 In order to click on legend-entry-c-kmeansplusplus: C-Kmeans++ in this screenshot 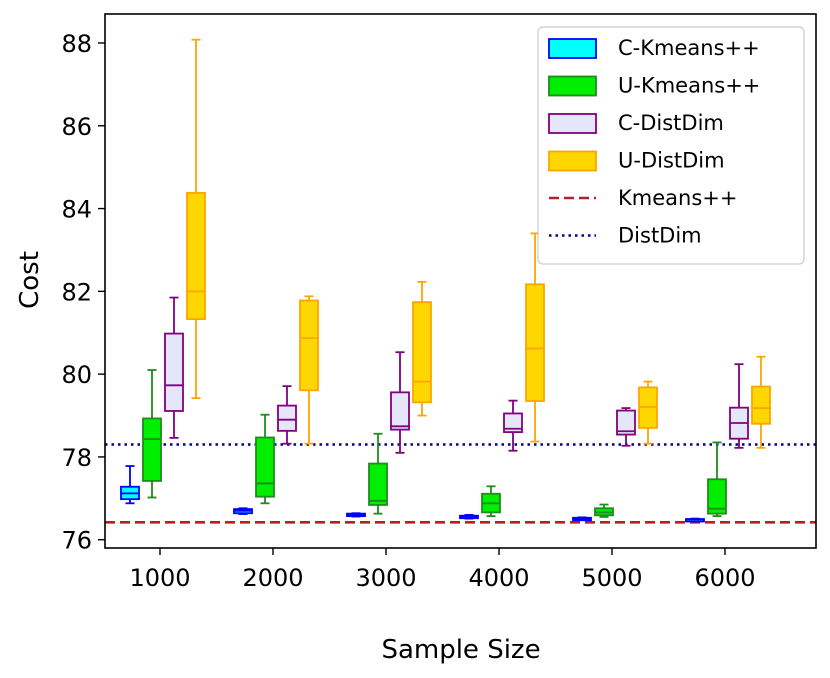, I will do `click(654, 48)`.